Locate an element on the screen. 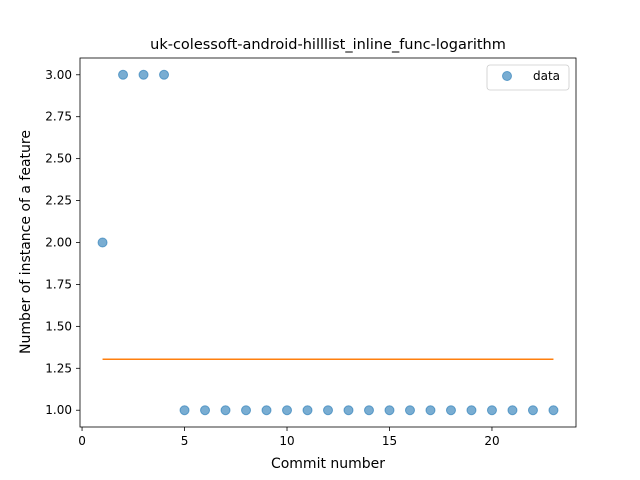 The width and height of the screenshot is (640, 480). y-tick-label: 3.00 is located at coordinates (58, 75).